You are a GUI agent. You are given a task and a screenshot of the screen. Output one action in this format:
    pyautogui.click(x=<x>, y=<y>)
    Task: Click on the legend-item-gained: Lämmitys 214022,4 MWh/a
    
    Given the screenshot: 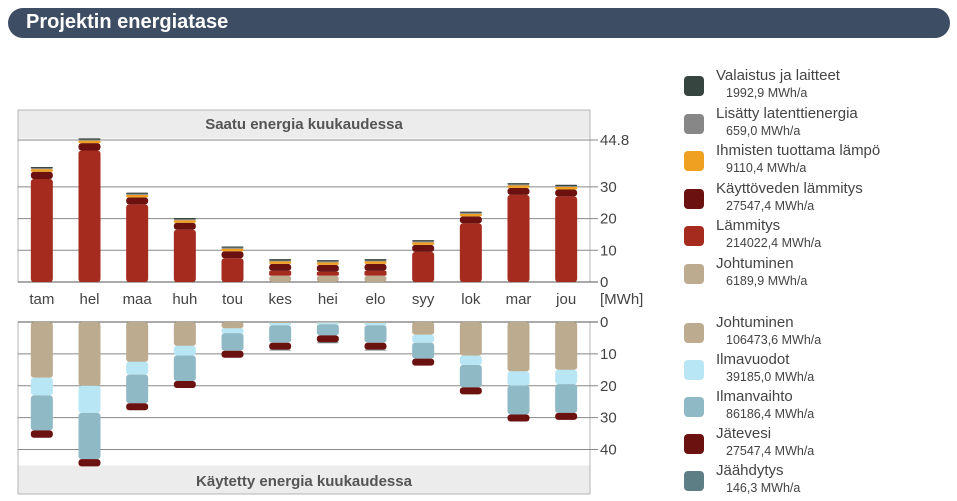 What is the action you would take?
    pyautogui.click(x=817, y=235)
    